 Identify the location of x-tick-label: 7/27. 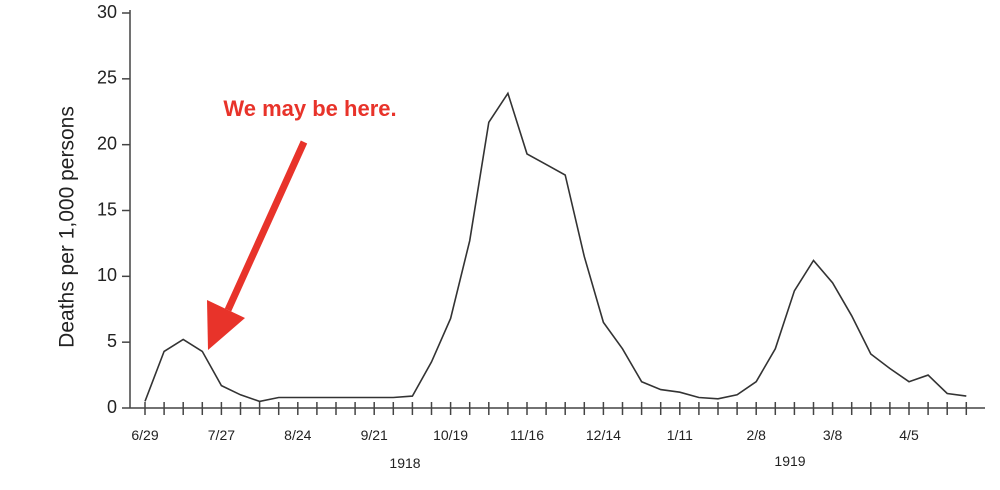
(221, 435).